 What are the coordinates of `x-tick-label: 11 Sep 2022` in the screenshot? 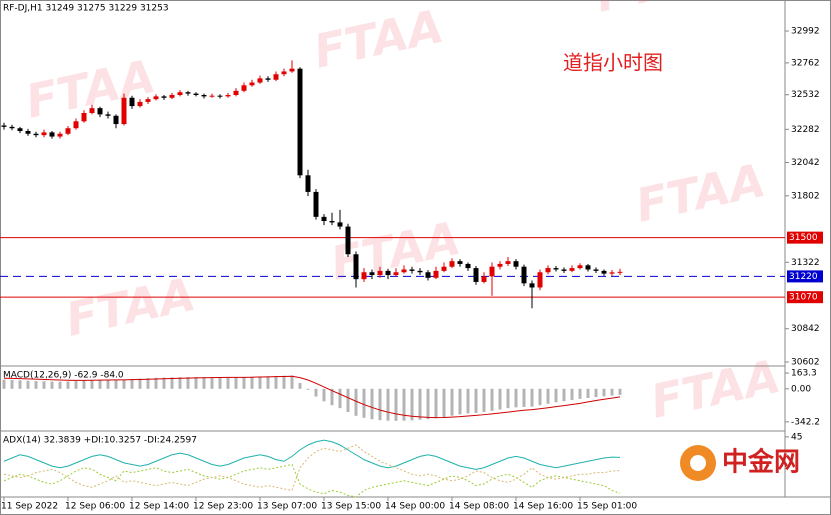 It's located at (29, 507).